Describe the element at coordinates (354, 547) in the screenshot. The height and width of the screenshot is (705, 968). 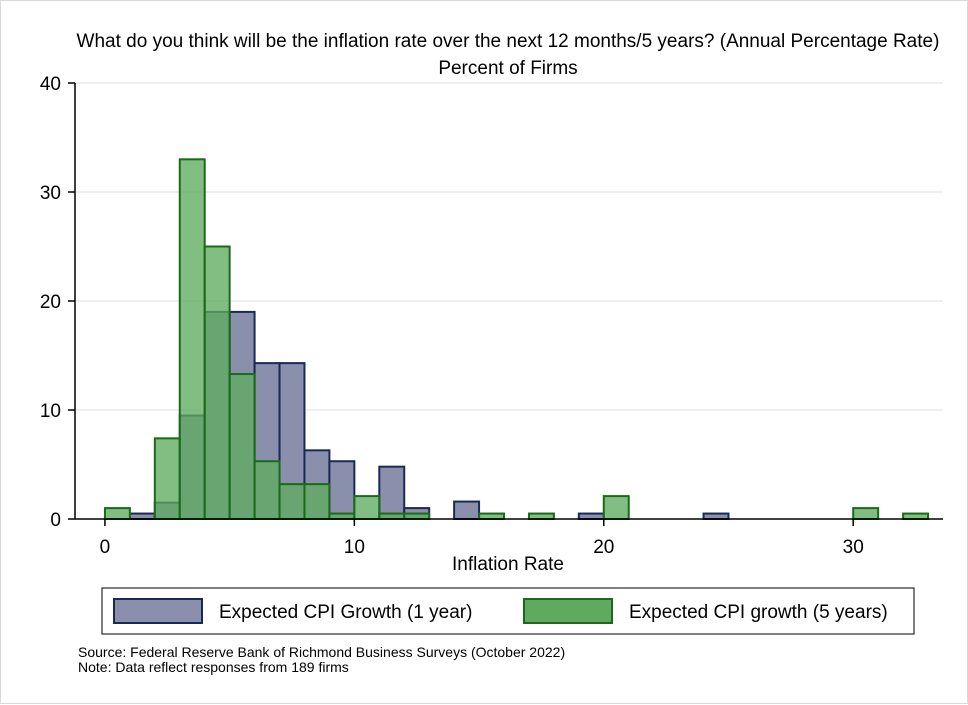
I see `x-tick-label-10: 10` at that location.